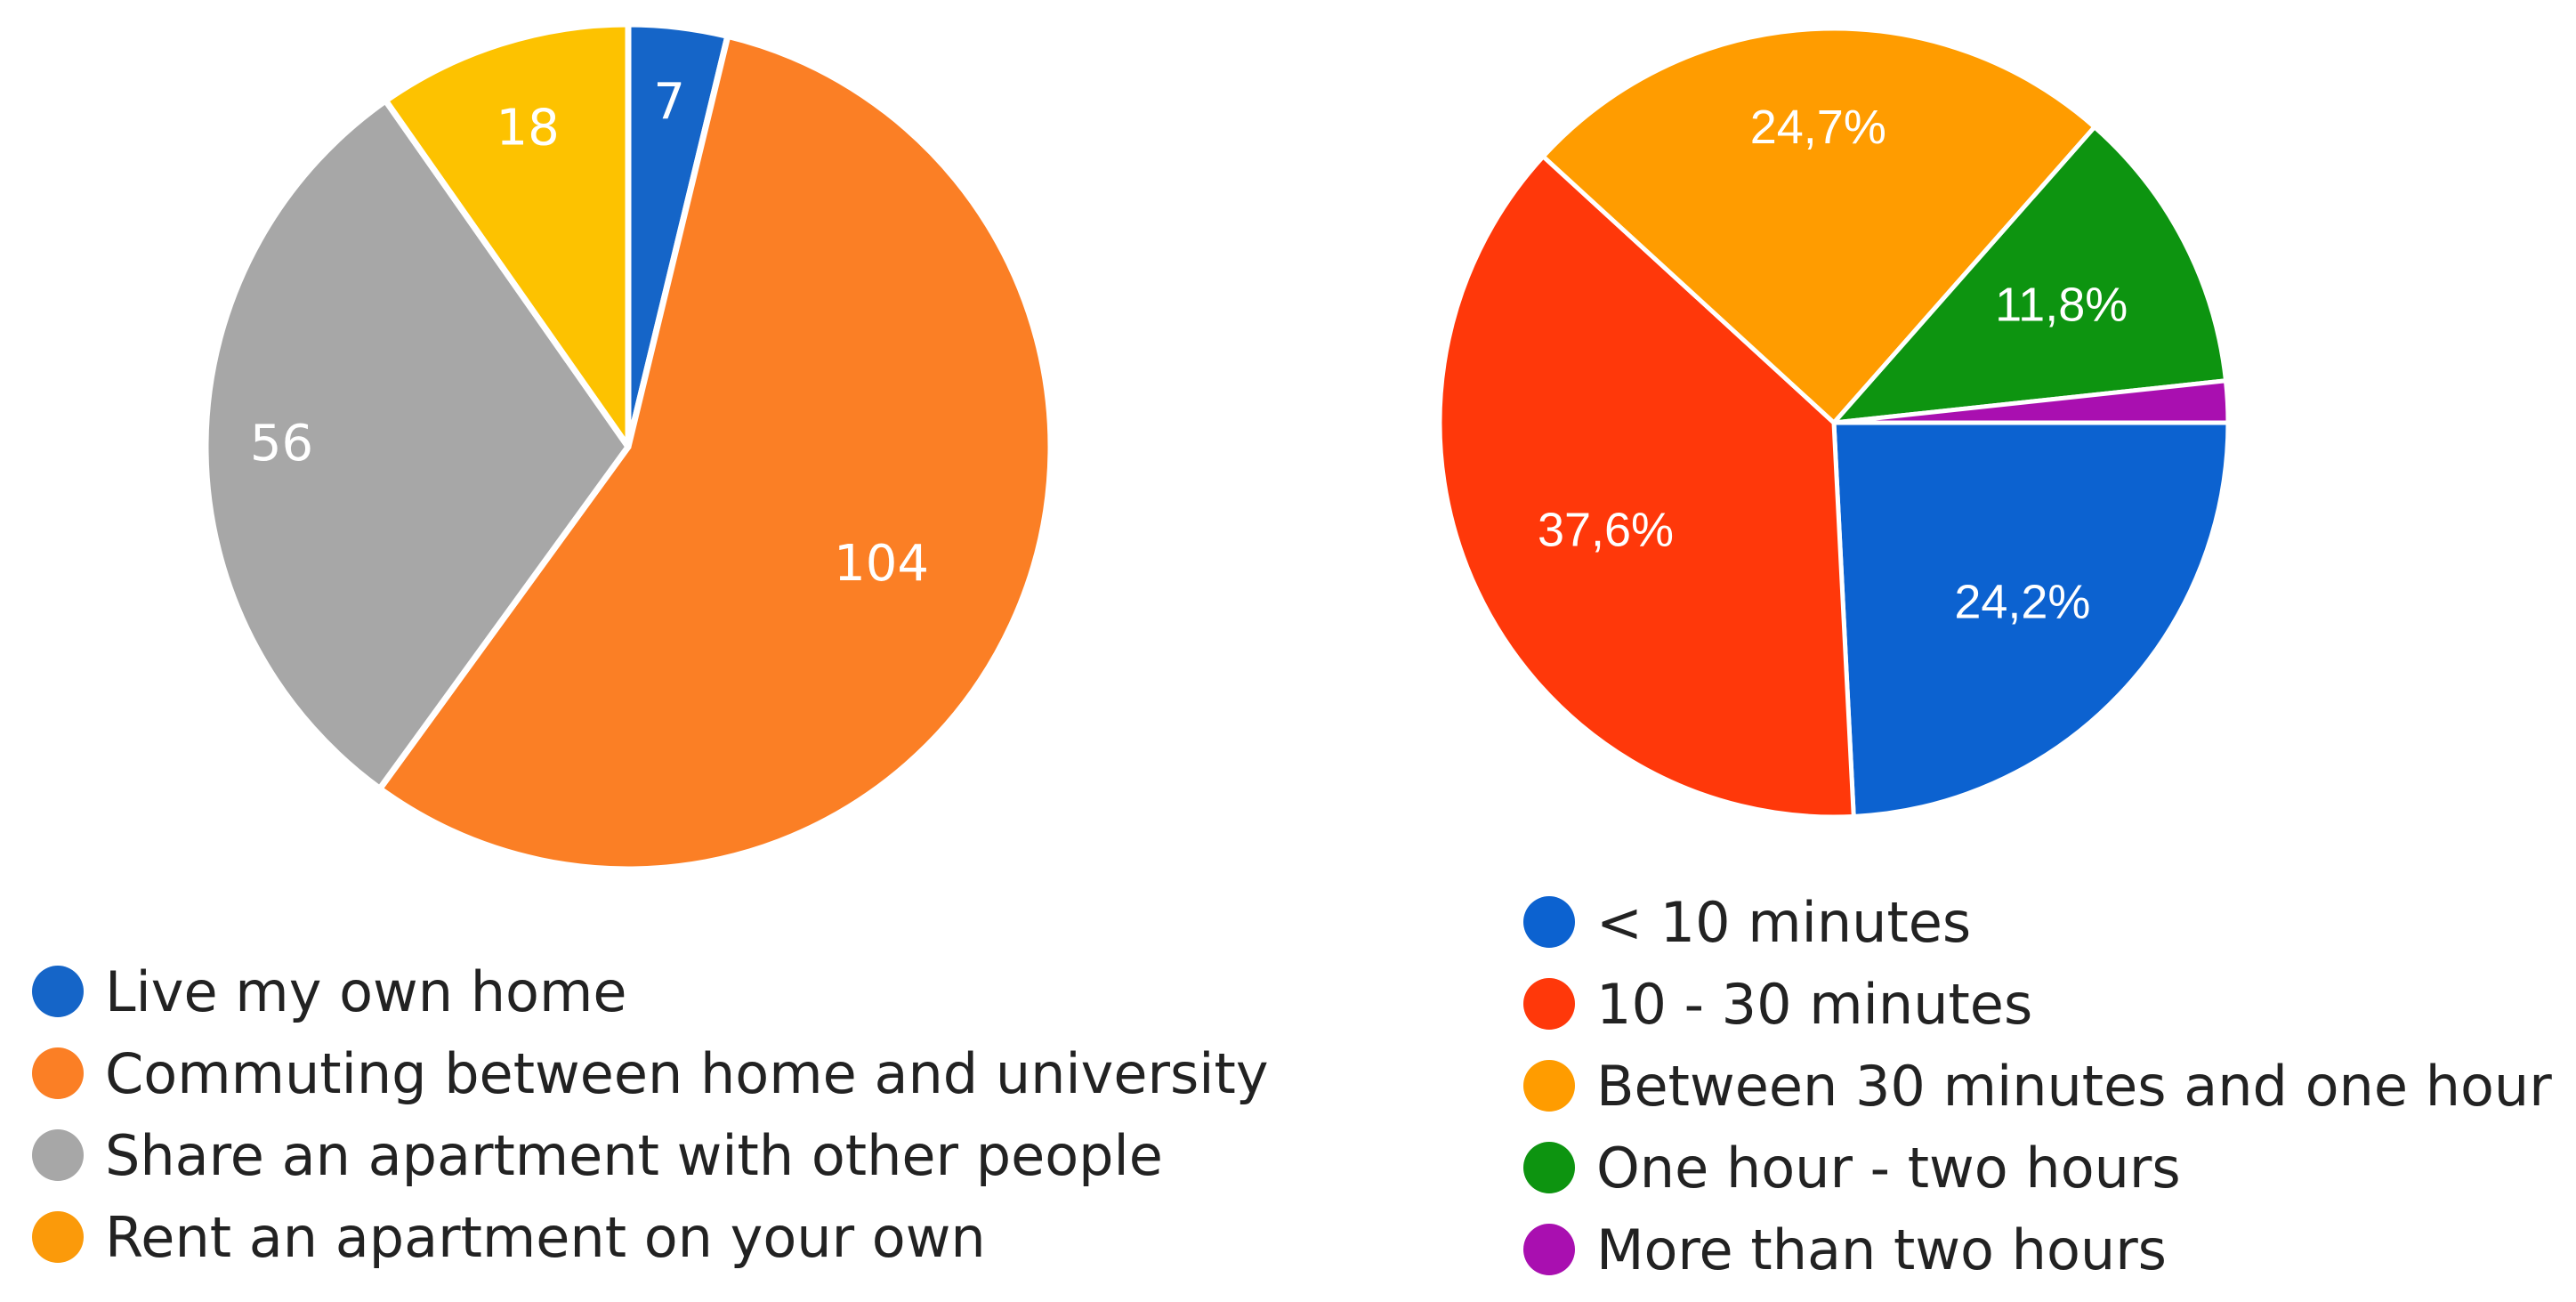  What do you see at coordinates (634, 1155) in the screenshot?
I see `legend-label: Share an apartment with other people` at bounding box center [634, 1155].